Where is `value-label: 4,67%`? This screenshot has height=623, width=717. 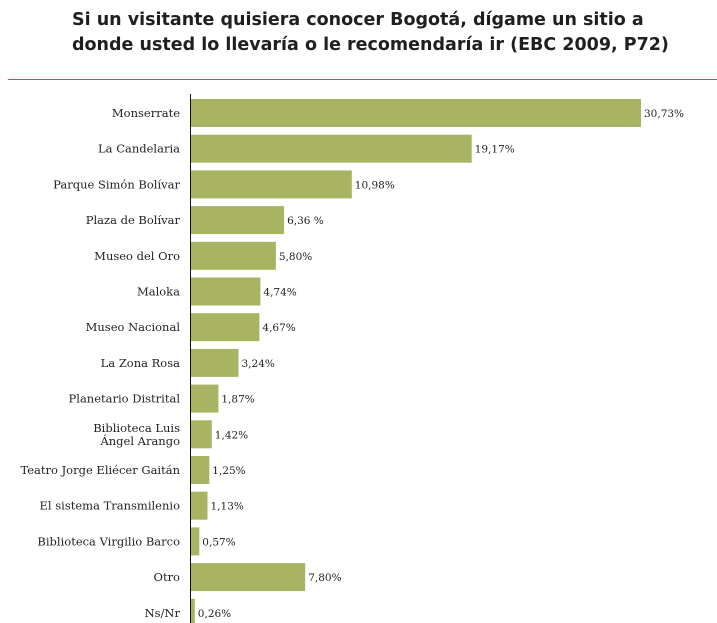 value-label: 4,67% is located at coordinates (278, 328).